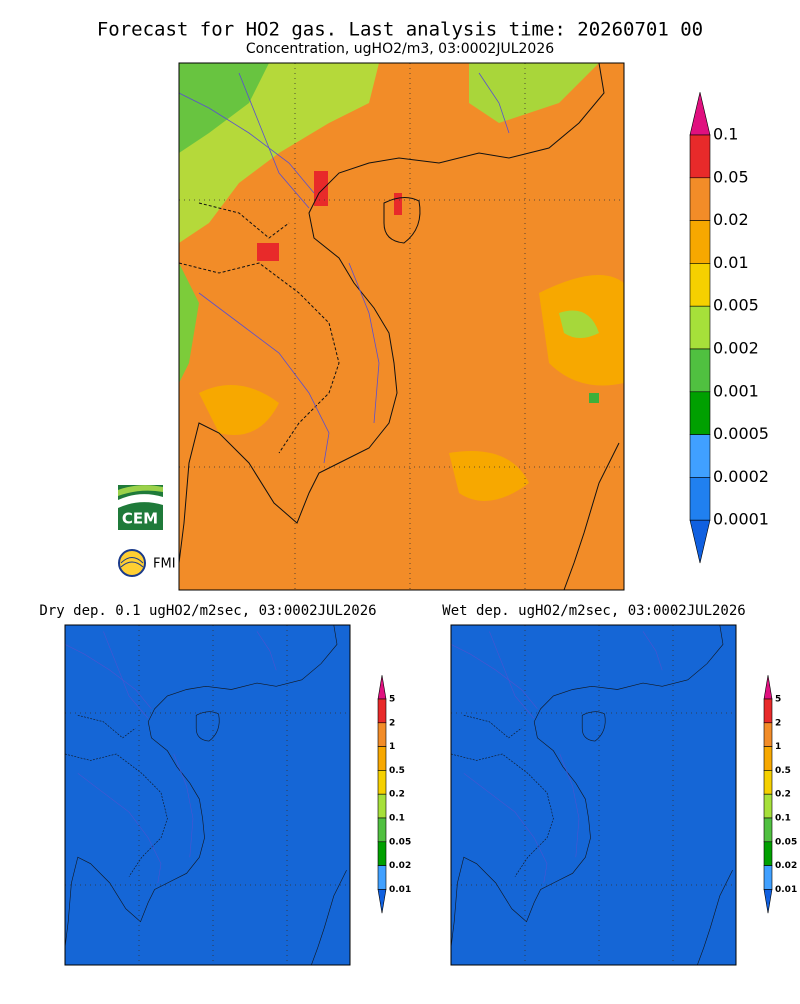 The width and height of the screenshot is (800, 1004). I want to click on colorbar-label: 0.0001, so click(741, 519).